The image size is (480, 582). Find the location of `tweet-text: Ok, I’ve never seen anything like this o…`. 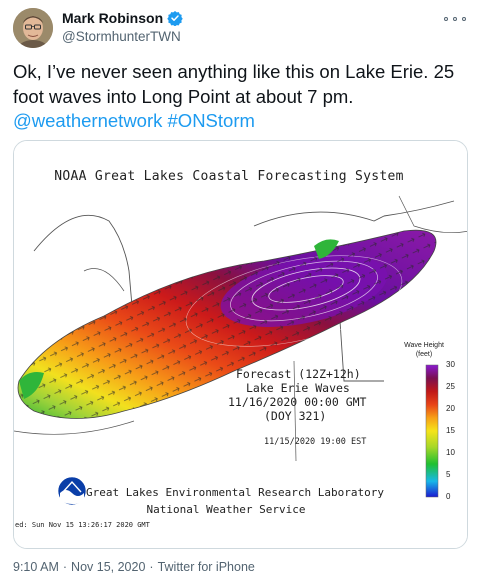

tweet-text: Ok, I’ve never seen anything like this o… is located at coordinates (243, 97).